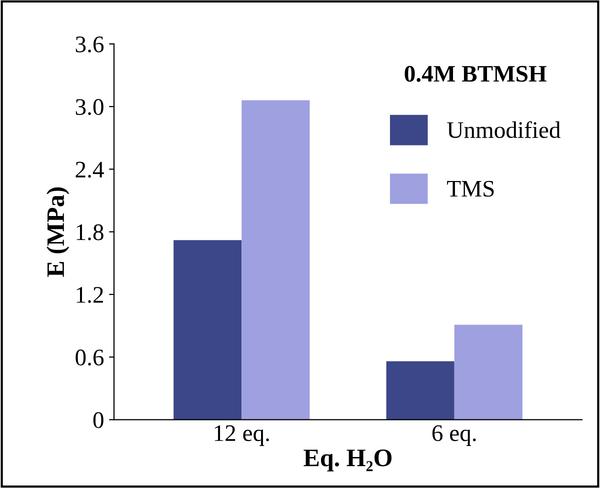 This screenshot has width=600, height=488. What do you see at coordinates (58, 232) in the screenshot?
I see `y-axis-title: E (MPa)` at bounding box center [58, 232].